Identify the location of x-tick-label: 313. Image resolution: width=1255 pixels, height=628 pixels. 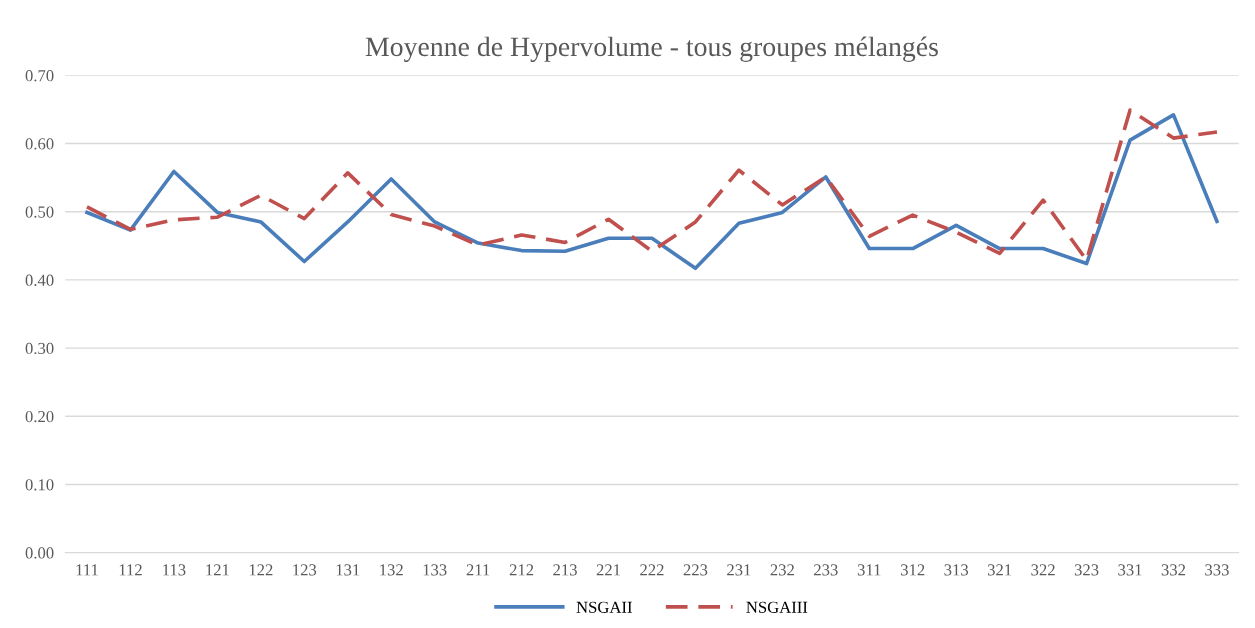
(956, 570).